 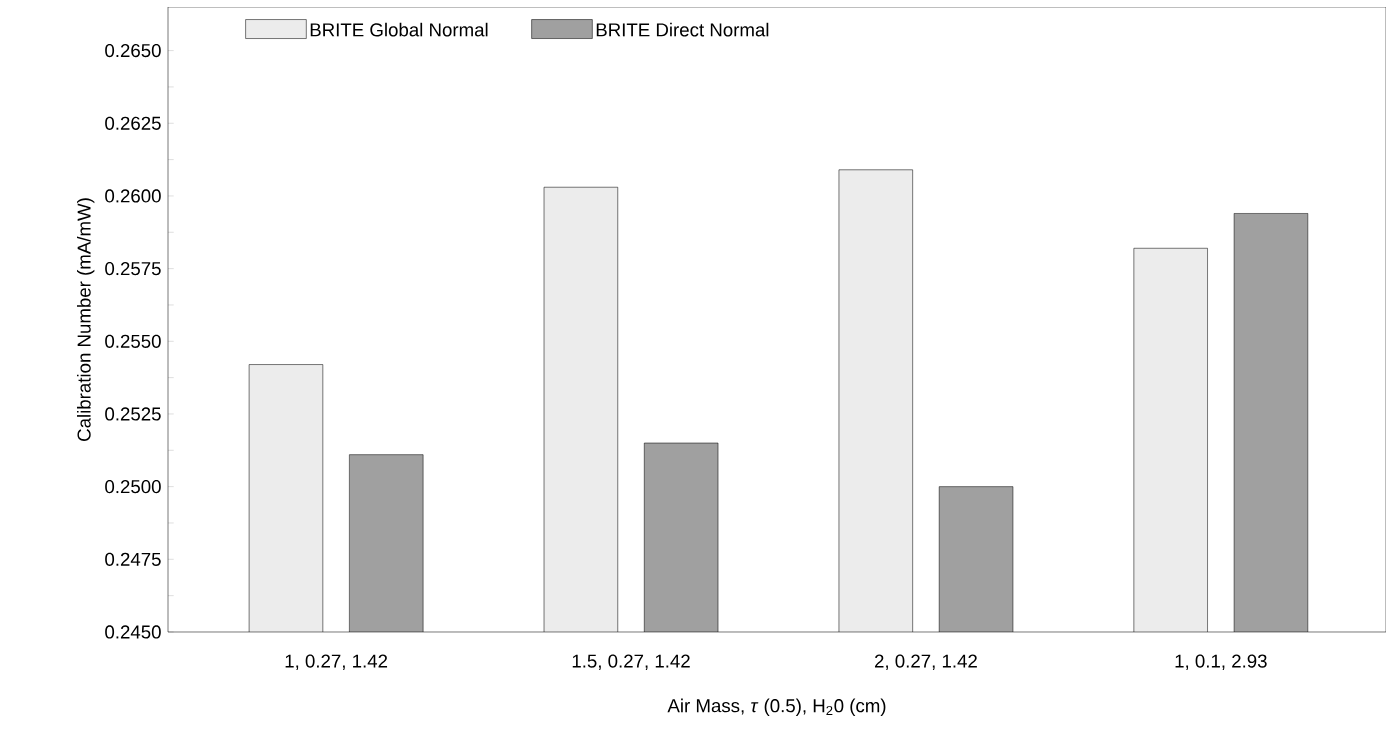 I want to click on y-tick-label: 0.2575, so click(x=133, y=268).